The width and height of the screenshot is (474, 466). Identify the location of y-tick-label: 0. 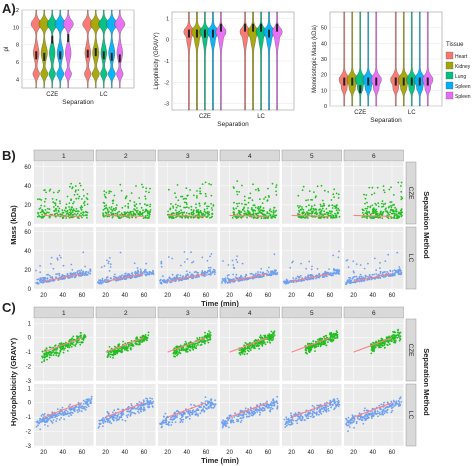
(30, 290).